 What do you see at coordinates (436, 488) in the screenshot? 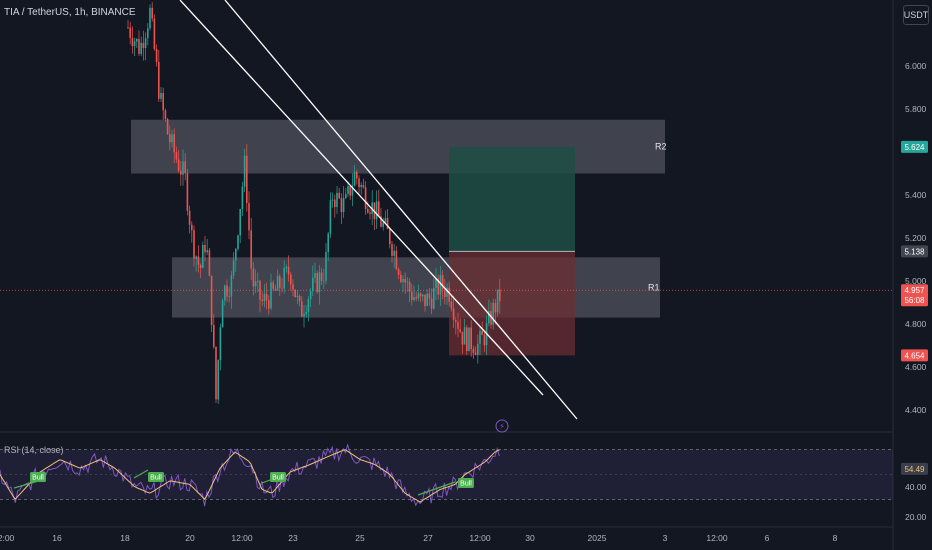
I see `bull-divergence-line` at bounding box center [436, 488].